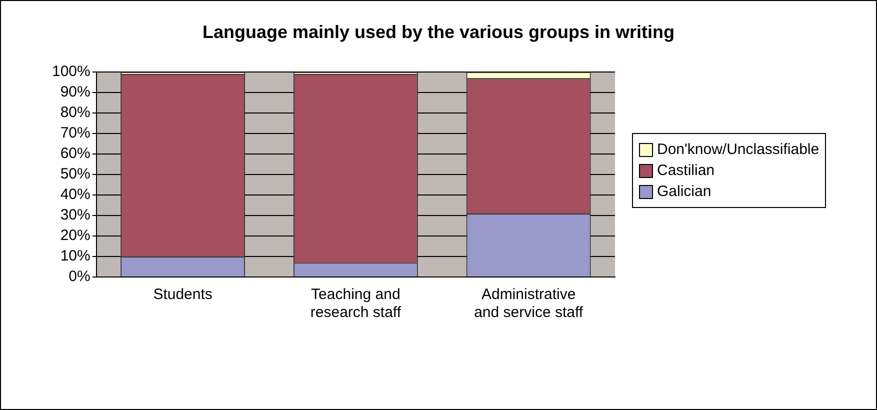  What do you see at coordinates (438, 32) in the screenshot?
I see `chart-title: Language mainly used by the various groups in writing` at bounding box center [438, 32].